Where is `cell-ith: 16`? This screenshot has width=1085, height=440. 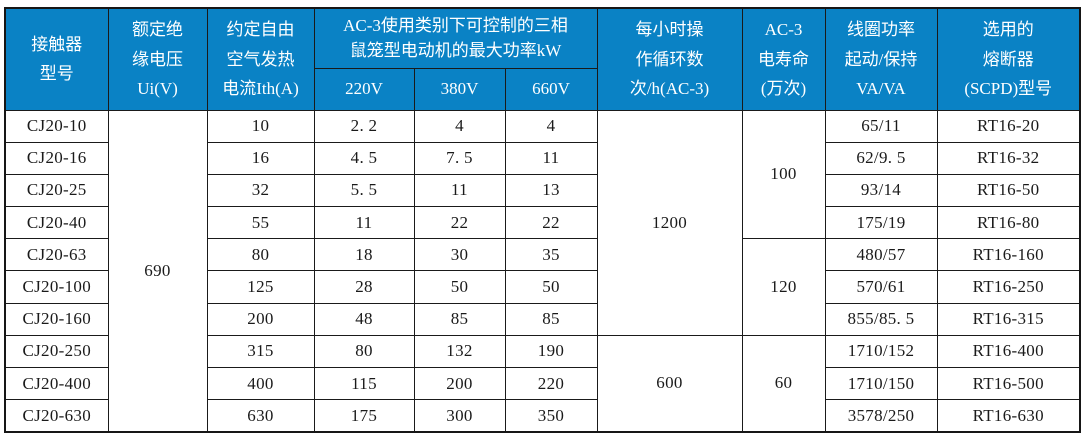
cell-ith: 16 is located at coordinates (260, 158).